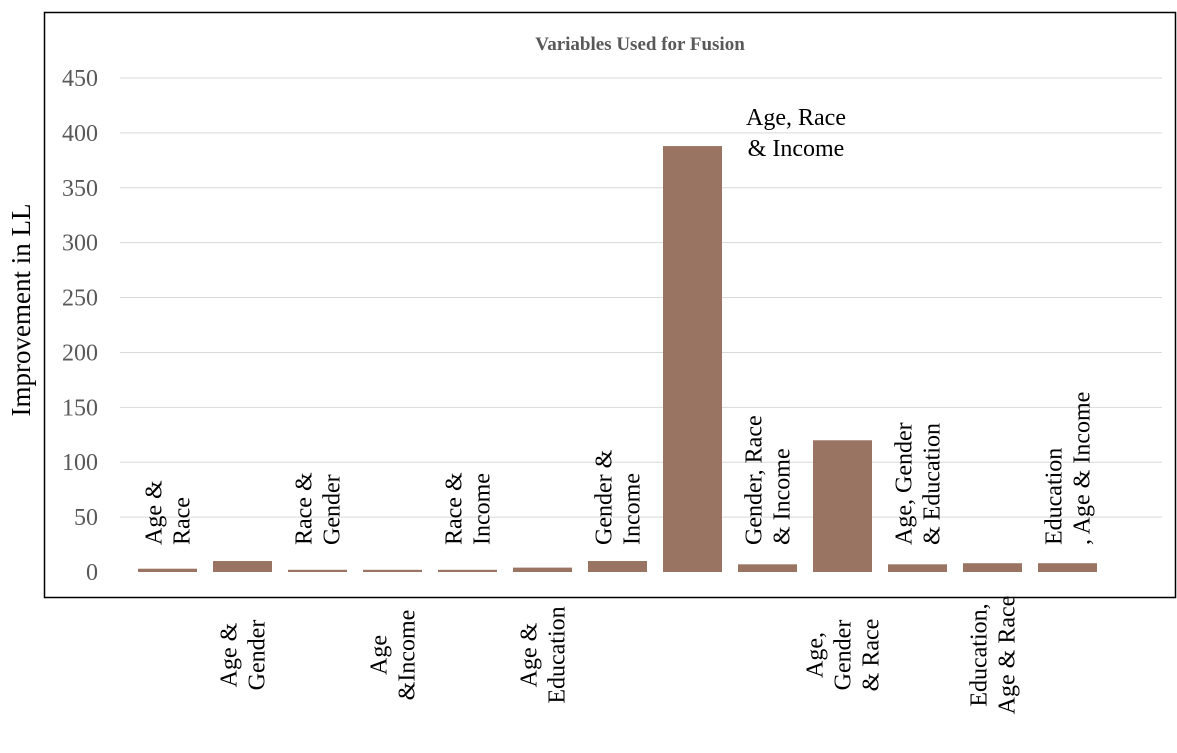 This screenshot has height=753, width=1177. Describe the element at coordinates (1083, 468) in the screenshot. I see `category-label-line: , Age & Income` at that location.